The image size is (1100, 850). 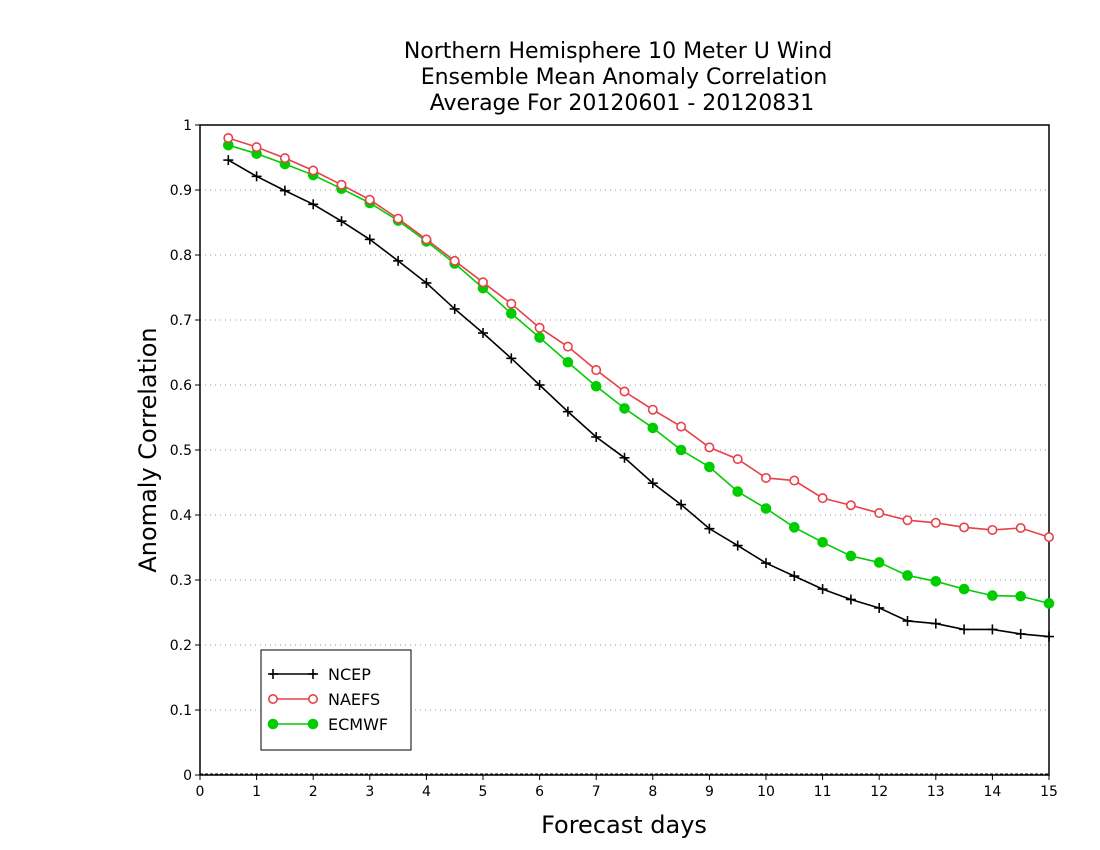 I want to click on y-tick-label: 0.8, so click(x=181, y=256).